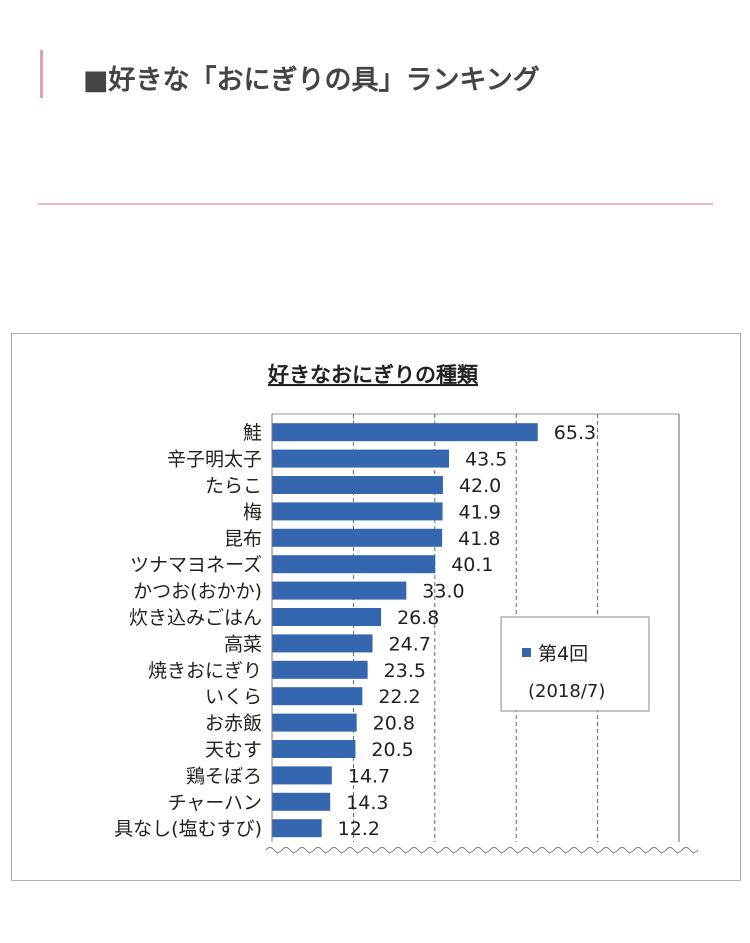 This screenshot has height=943, width=750. What do you see at coordinates (566, 691) in the screenshot?
I see `legend-note: (2018/7)` at bounding box center [566, 691].